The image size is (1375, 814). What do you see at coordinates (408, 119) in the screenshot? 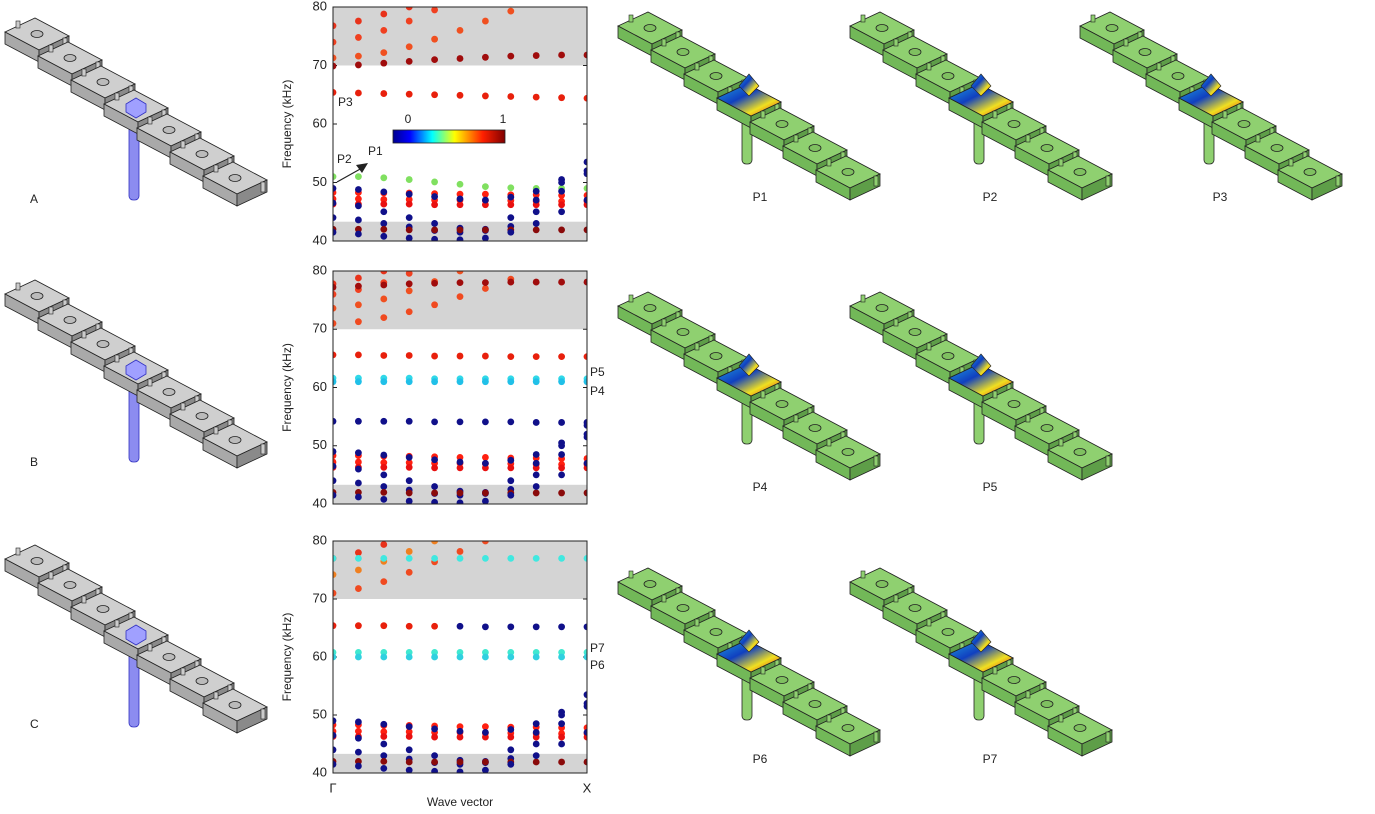
I see `colorbar-tick-label: 0` at bounding box center [408, 119].